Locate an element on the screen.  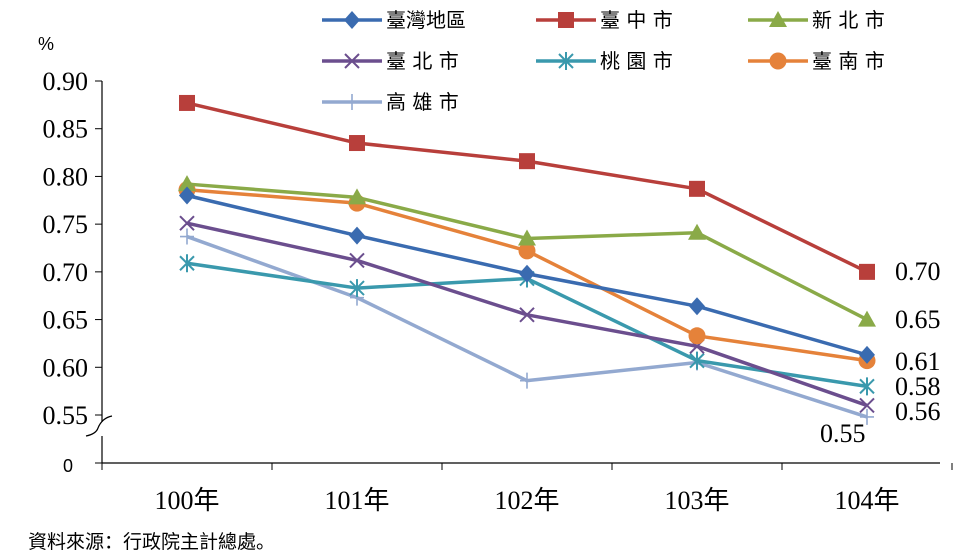
axis-break-gap is located at coordinates (102, 429).